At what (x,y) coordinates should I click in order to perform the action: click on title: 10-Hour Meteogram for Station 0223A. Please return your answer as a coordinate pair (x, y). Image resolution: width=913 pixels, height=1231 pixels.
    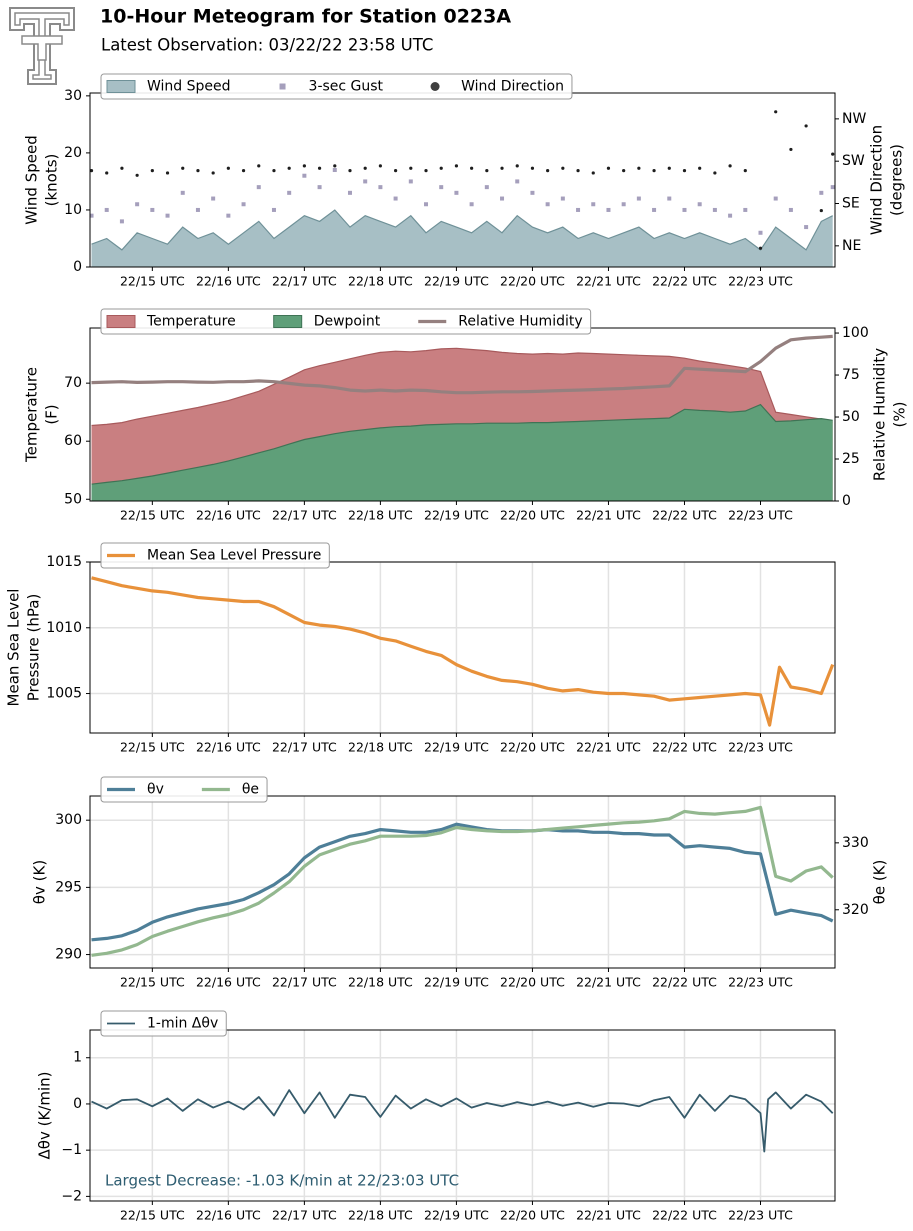
    Looking at the image, I should click on (305, 17).